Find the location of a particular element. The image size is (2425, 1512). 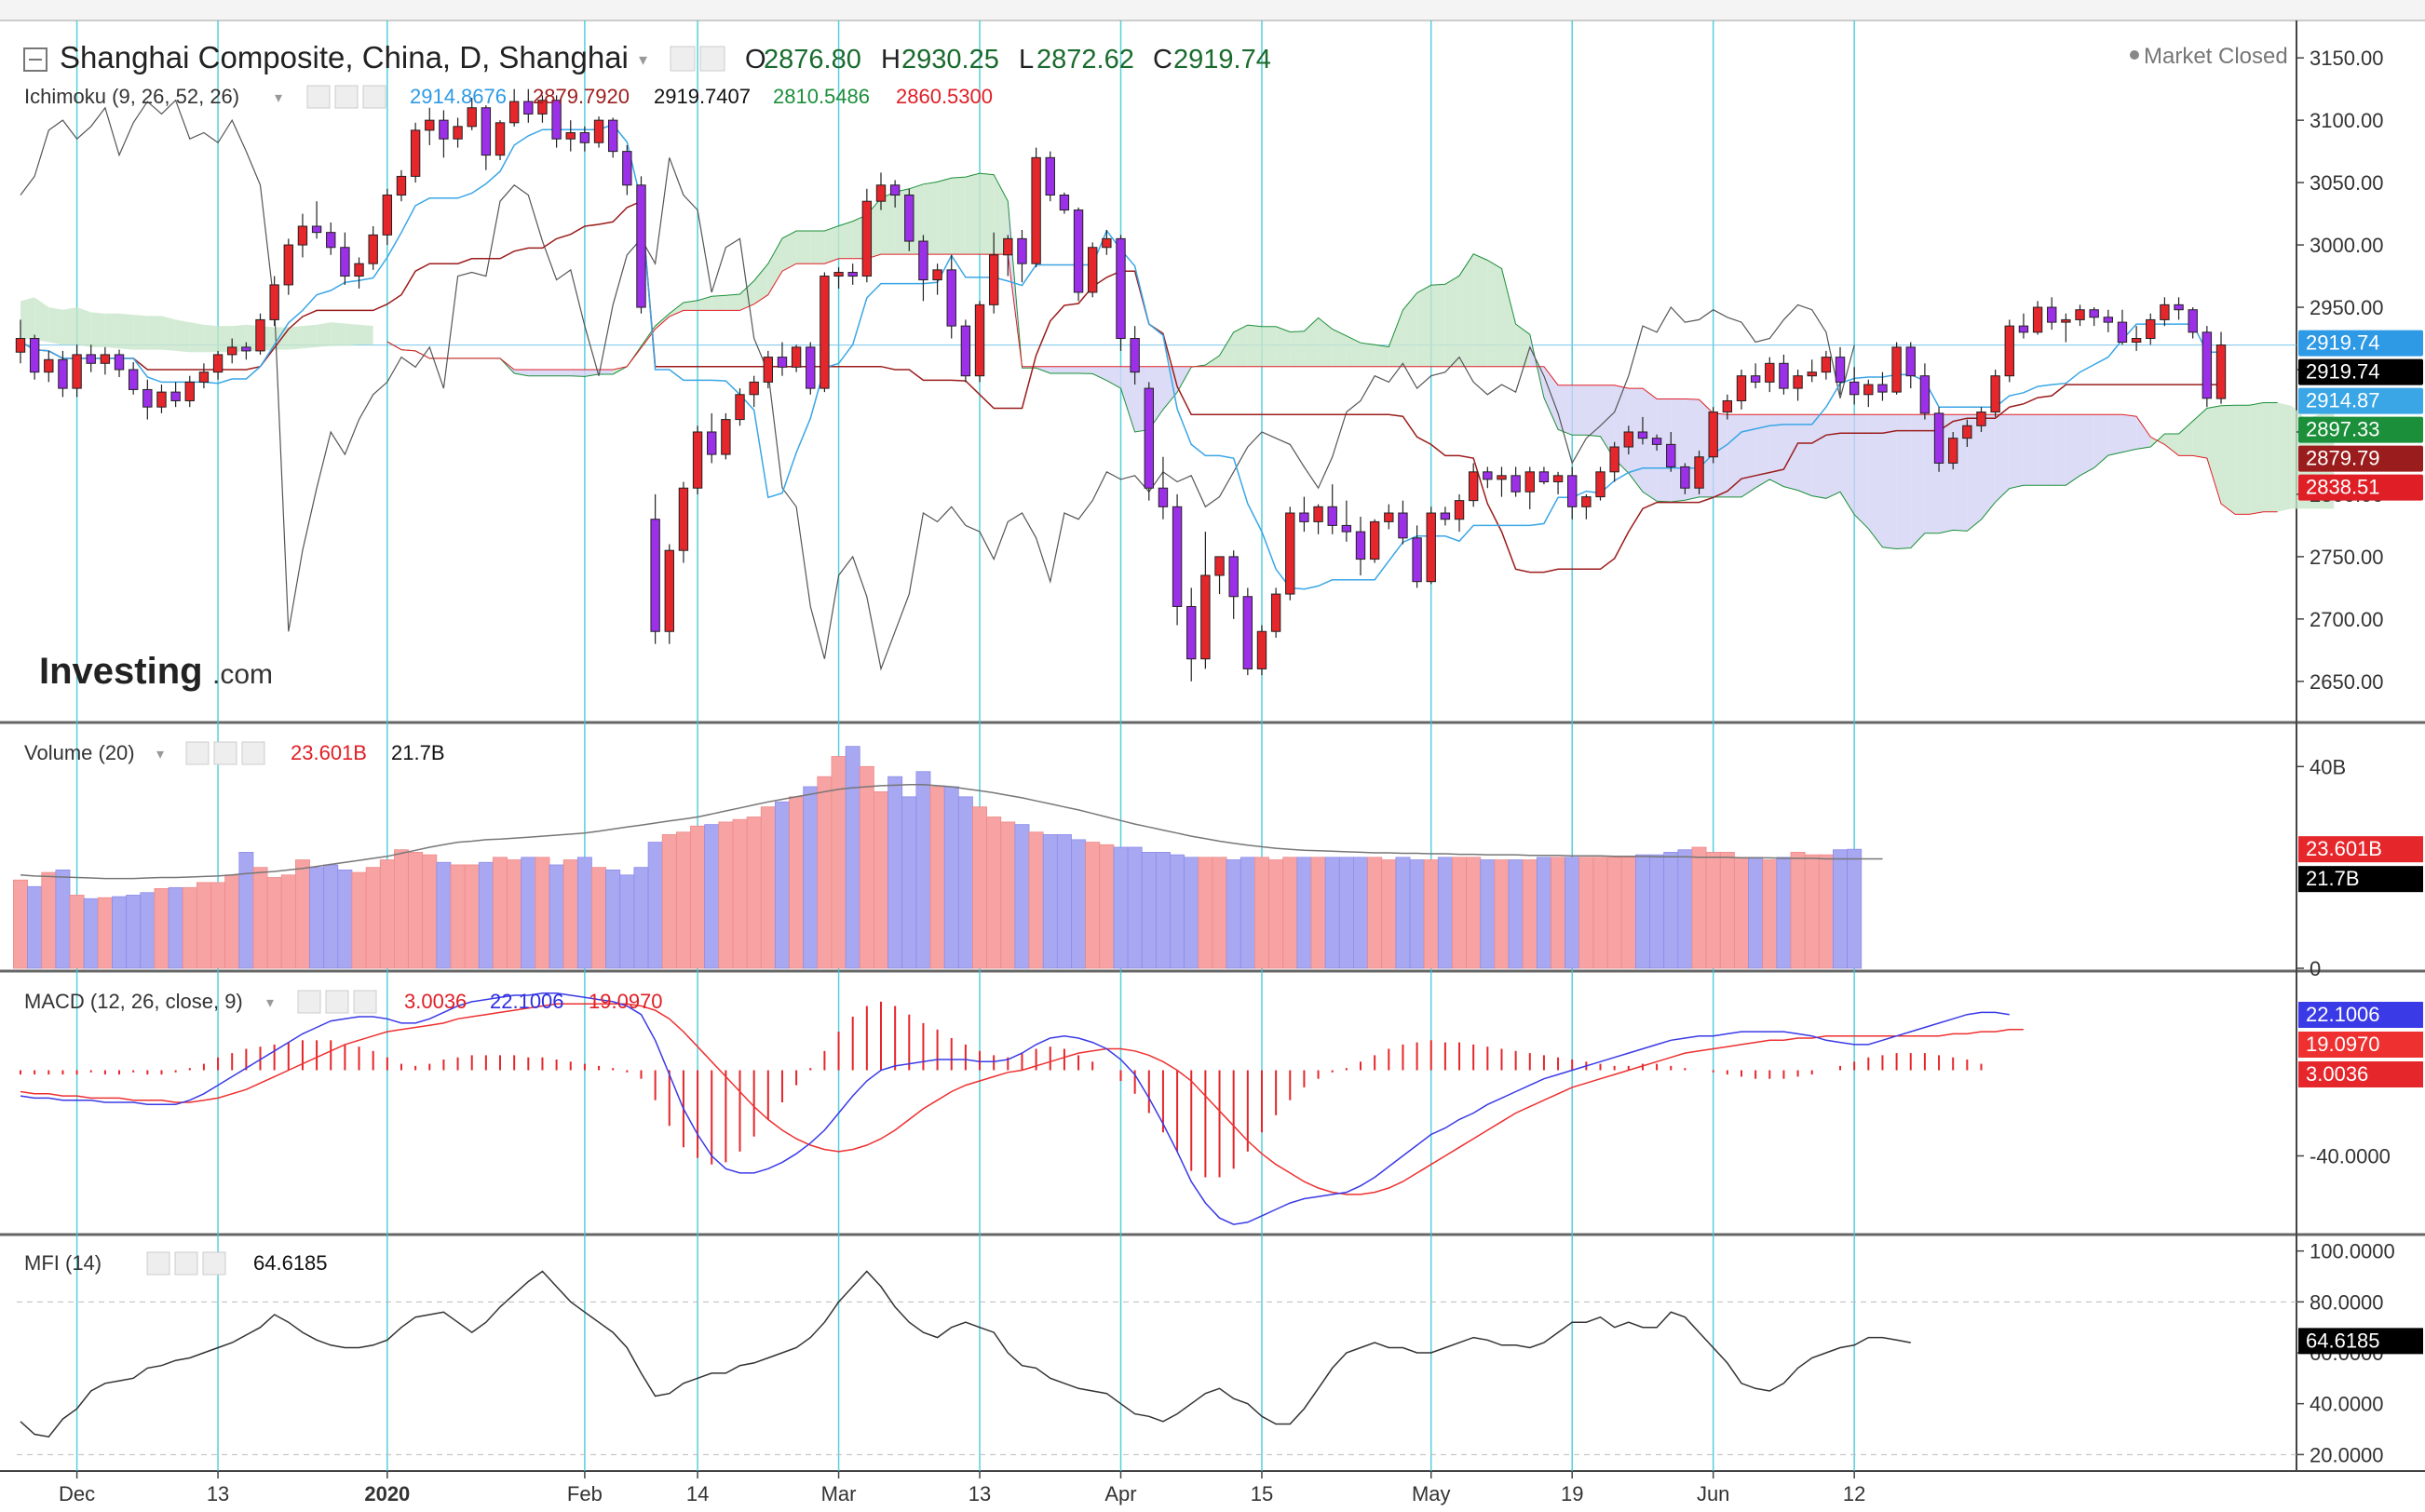

collapse-toggle-icon is located at coordinates (35, 59).